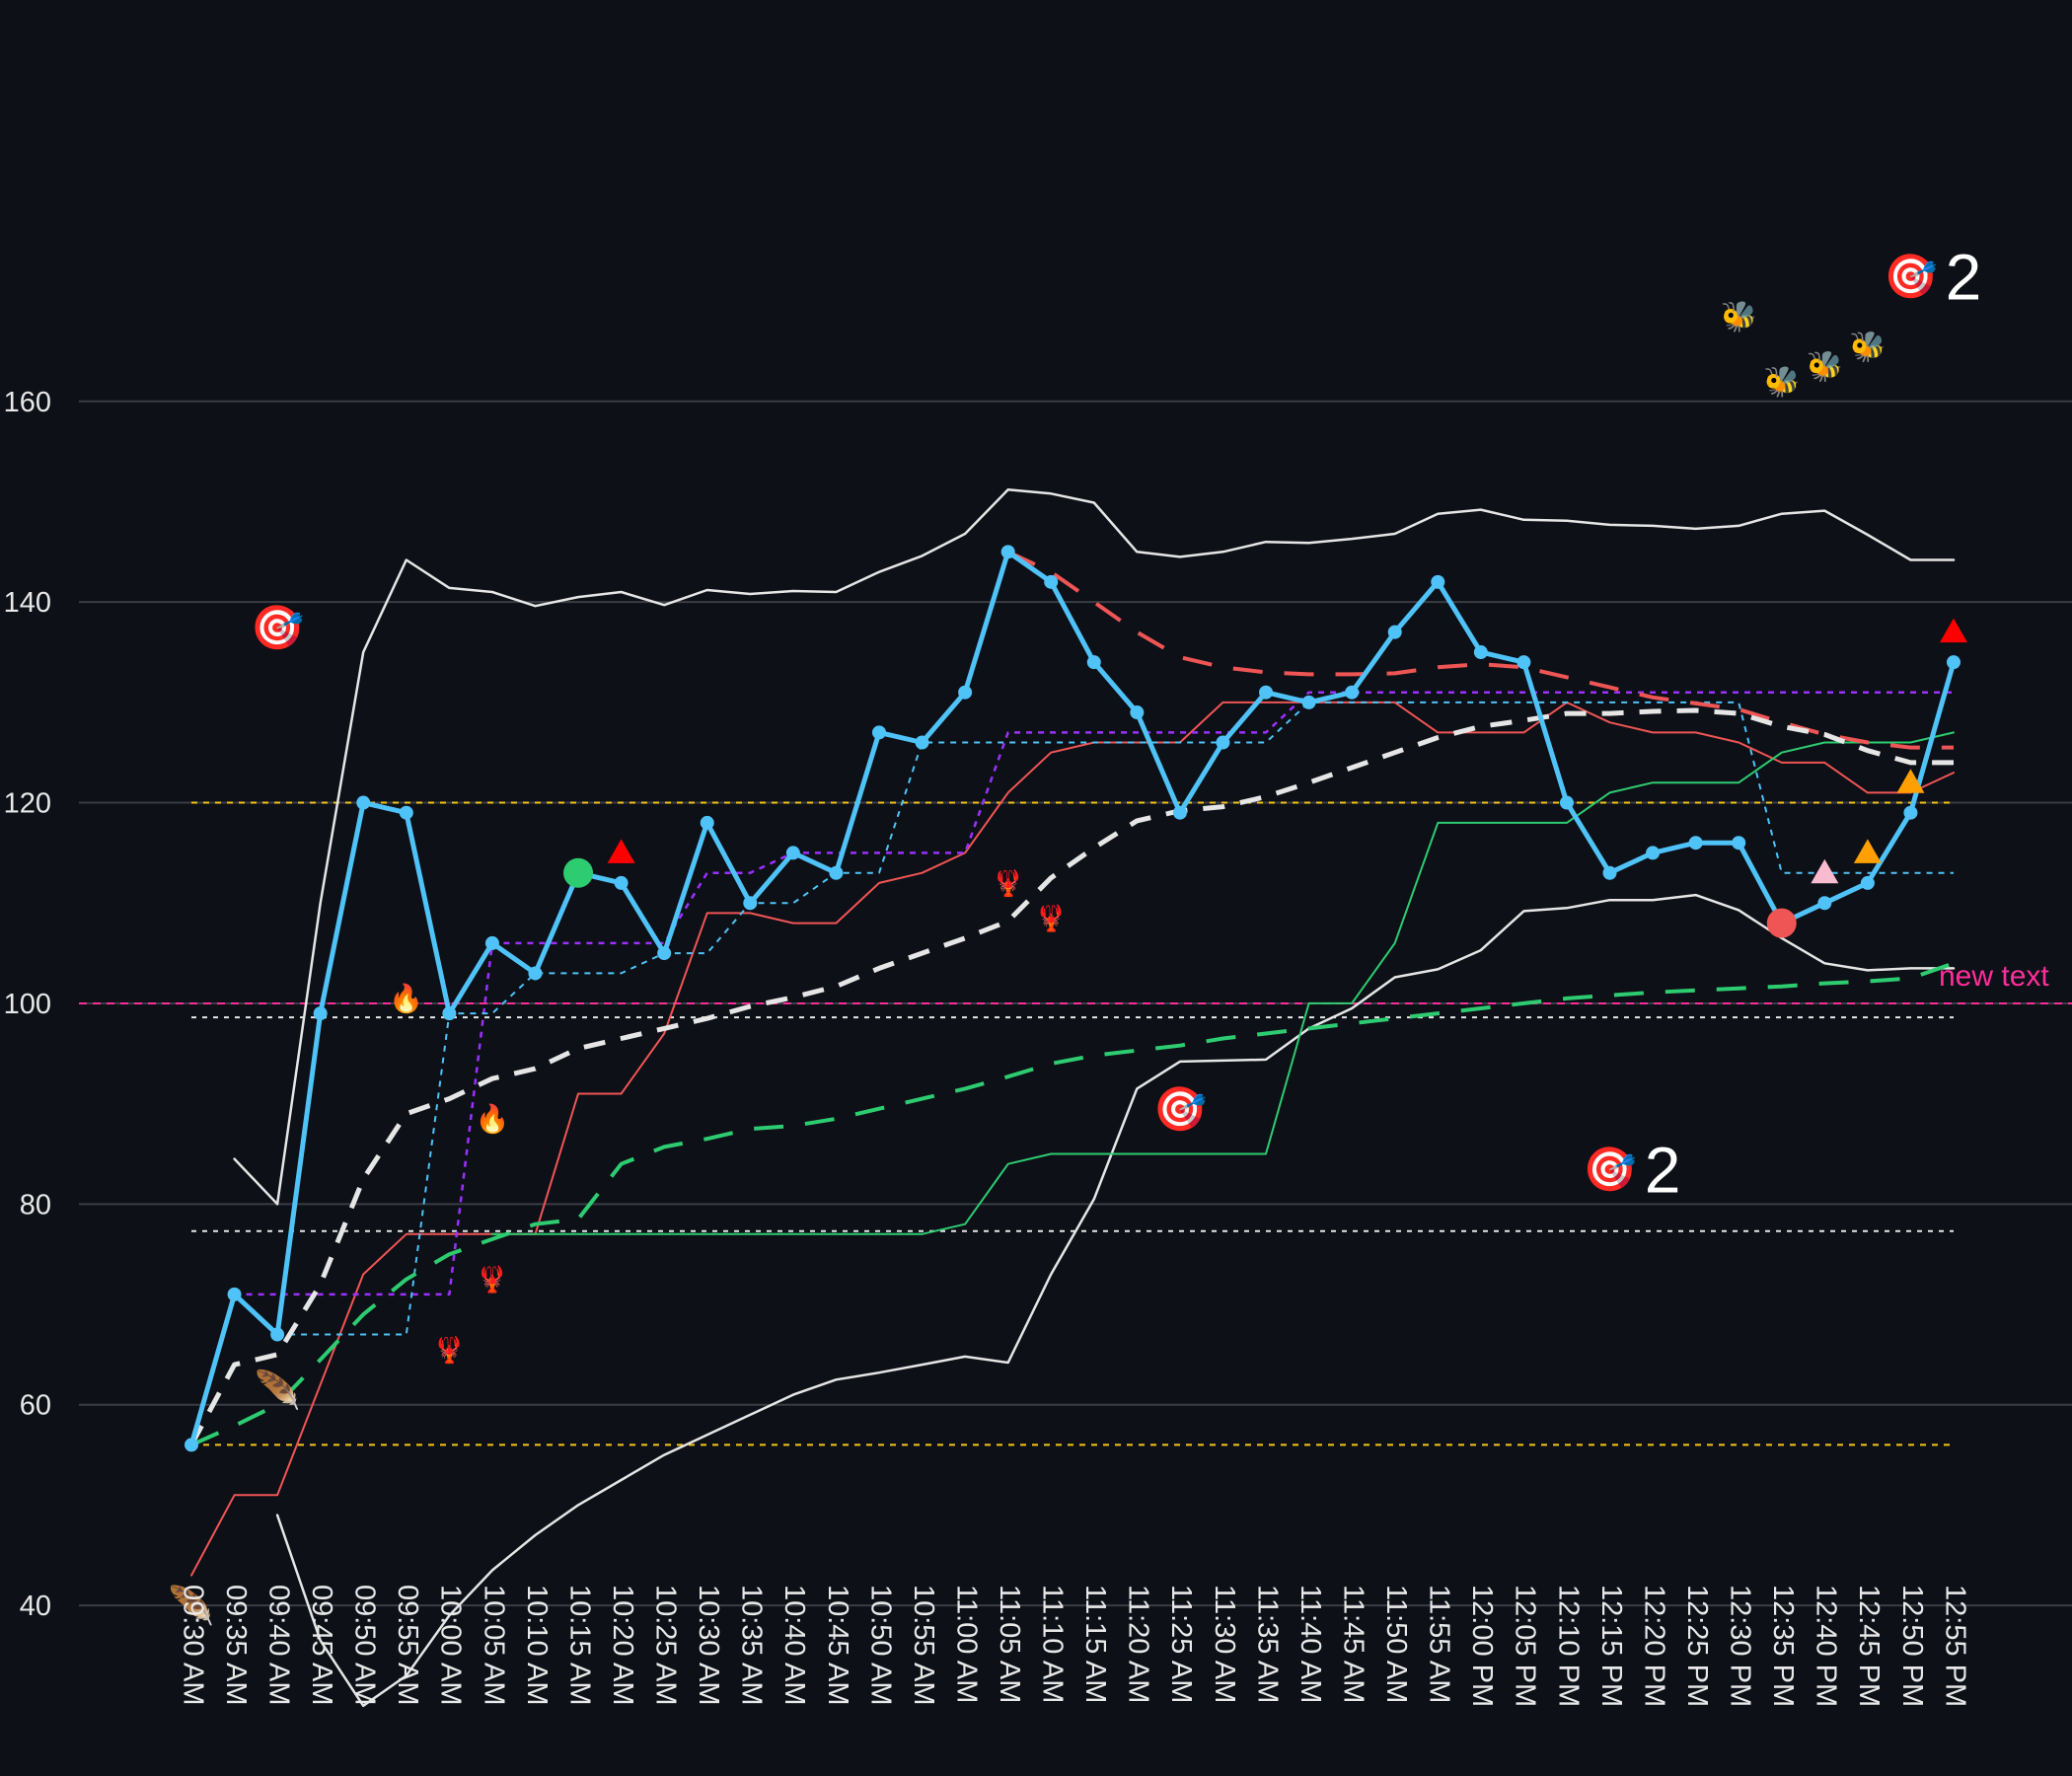 The width and height of the screenshot is (2072, 1776). I want to click on x-tick-label: 12:15 PM, so click(1611, 1646).